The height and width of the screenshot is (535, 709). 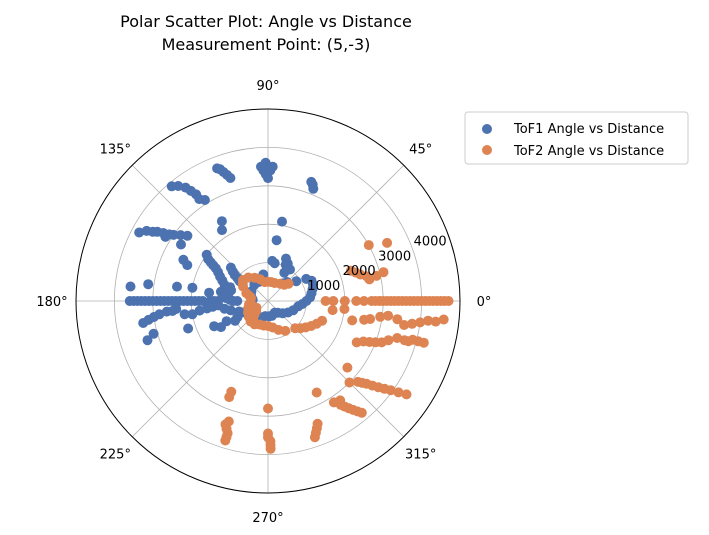 What do you see at coordinates (487, 150) in the screenshot?
I see `legend-marker-tof2` at bounding box center [487, 150].